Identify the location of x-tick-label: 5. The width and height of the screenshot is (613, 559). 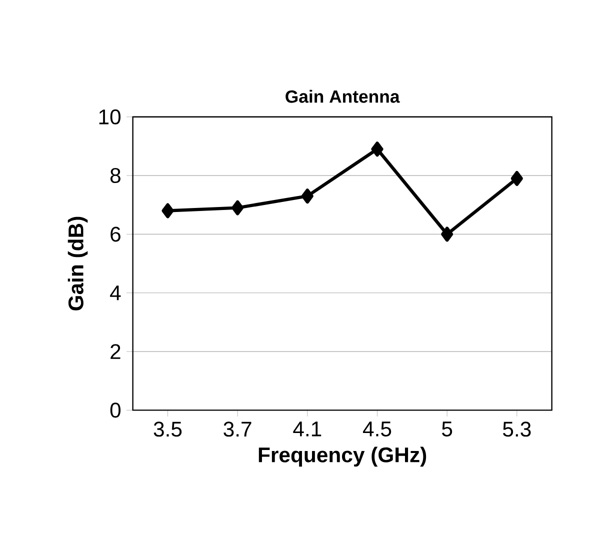
(447, 428).